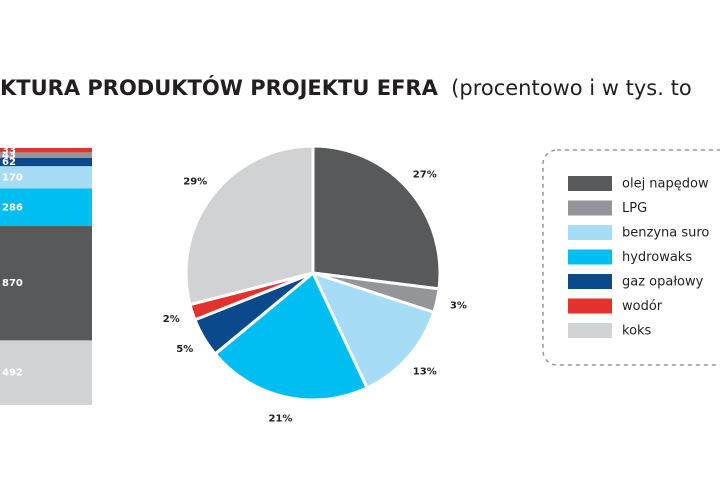  Describe the element at coordinates (657, 257) in the screenshot. I see `legend-label: hydrowaks` at that location.